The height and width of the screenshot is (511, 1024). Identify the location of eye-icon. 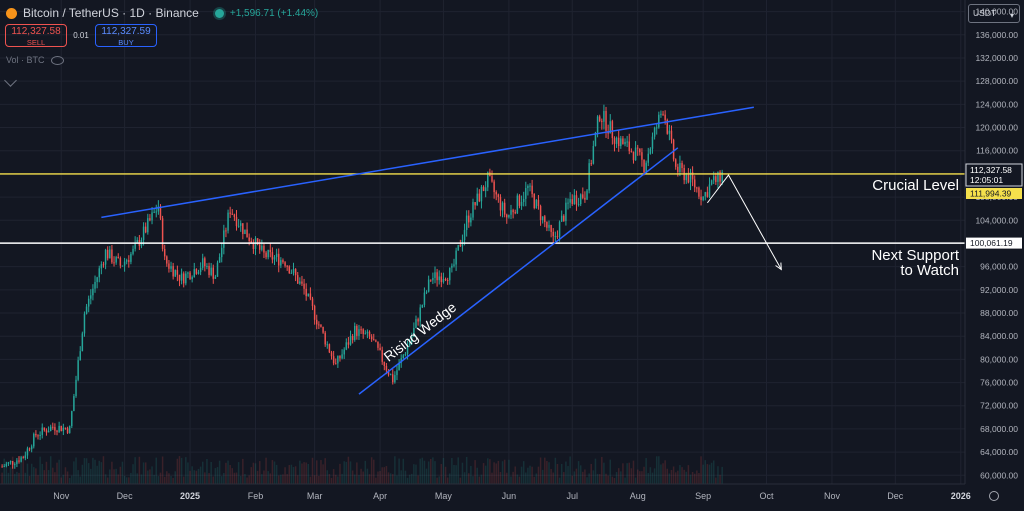
(57, 60).